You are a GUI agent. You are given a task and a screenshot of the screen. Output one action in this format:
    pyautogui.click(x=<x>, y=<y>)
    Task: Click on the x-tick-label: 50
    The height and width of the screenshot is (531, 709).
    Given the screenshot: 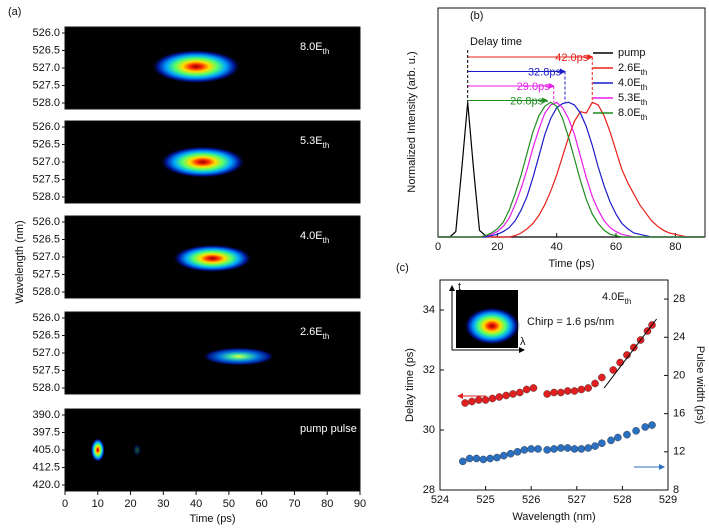 What is the action you would take?
    pyautogui.click(x=229, y=504)
    